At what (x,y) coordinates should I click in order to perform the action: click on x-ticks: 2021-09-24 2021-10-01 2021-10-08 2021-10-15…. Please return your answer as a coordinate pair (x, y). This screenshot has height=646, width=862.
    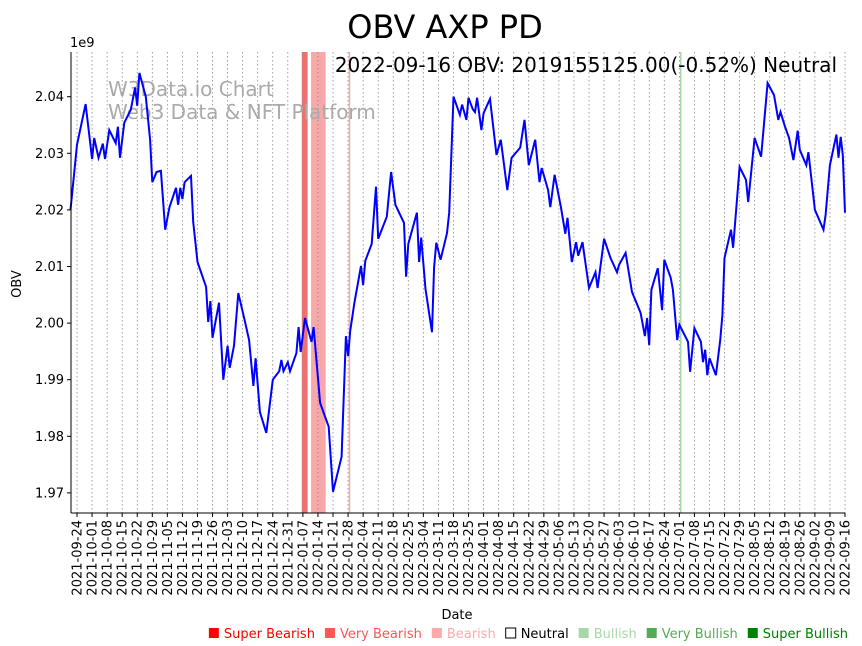
    Looking at the image, I should click on (462, 554).